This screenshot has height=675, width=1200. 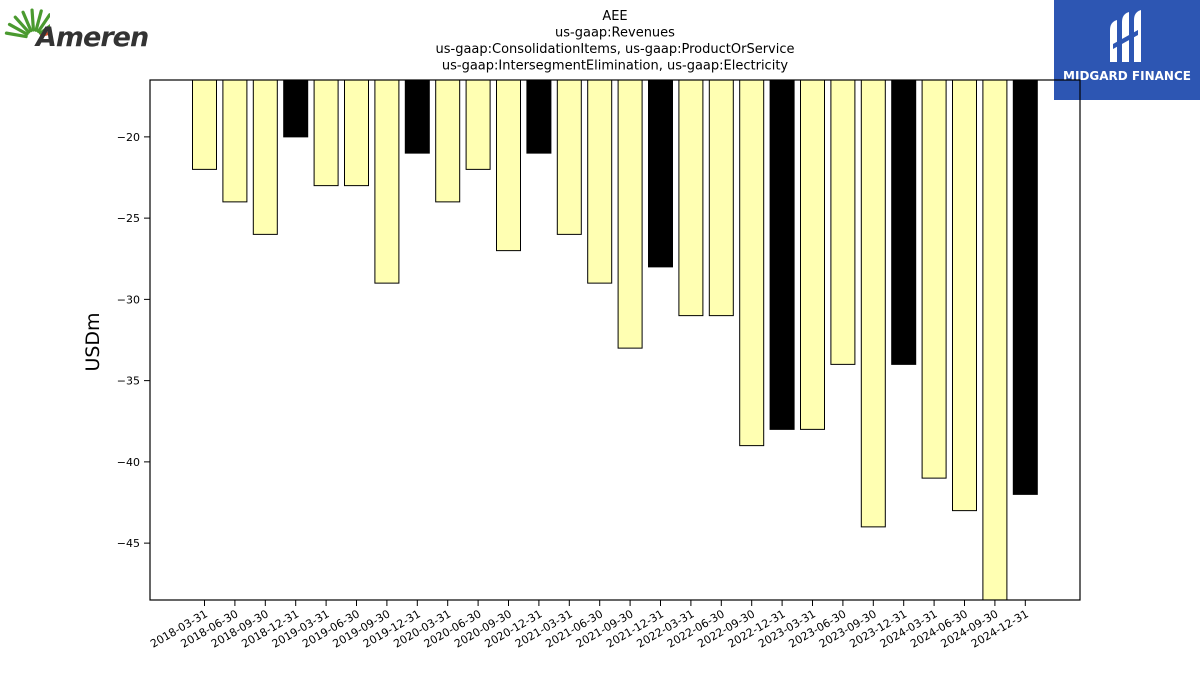 What do you see at coordinates (1127, 76) in the screenshot?
I see `midgard-logo-wordmark: MIDGARD FINANCE` at bounding box center [1127, 76].